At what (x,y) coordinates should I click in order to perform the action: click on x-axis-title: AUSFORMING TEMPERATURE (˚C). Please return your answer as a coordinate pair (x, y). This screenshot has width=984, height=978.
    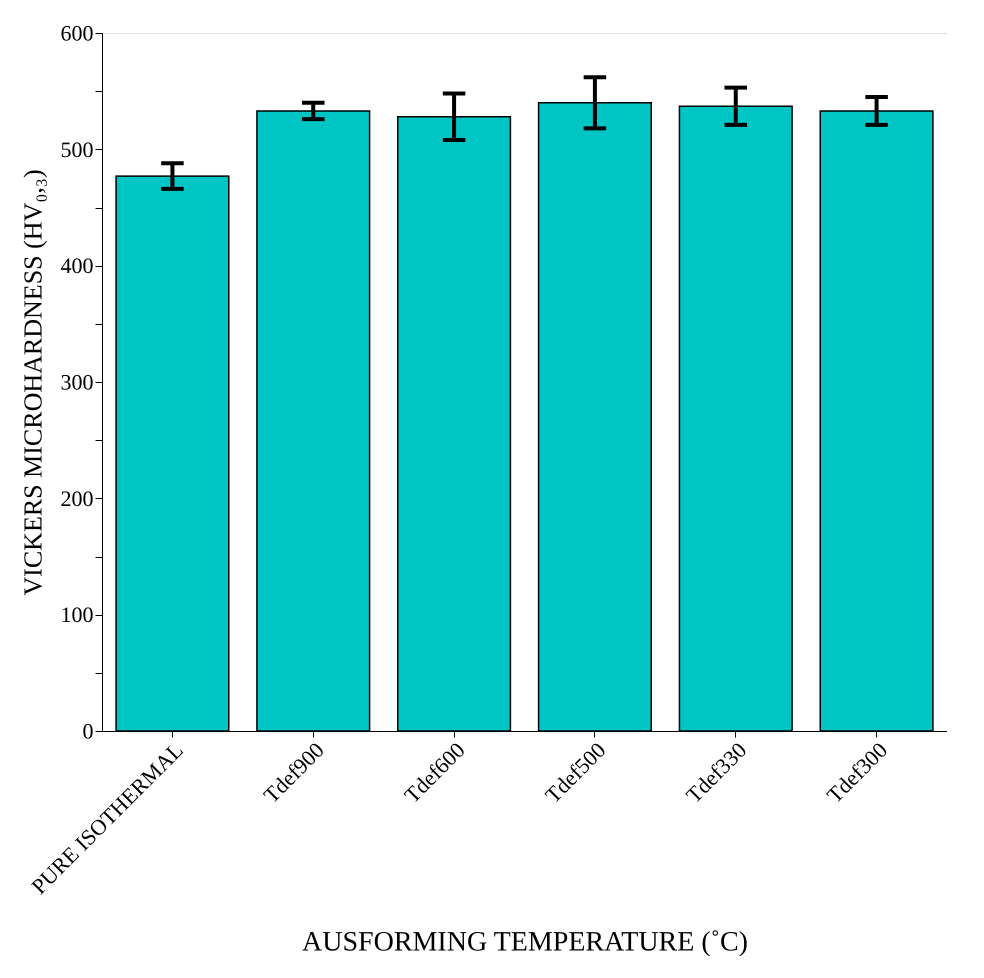
    Looking at the image, I should click on (525, 942).